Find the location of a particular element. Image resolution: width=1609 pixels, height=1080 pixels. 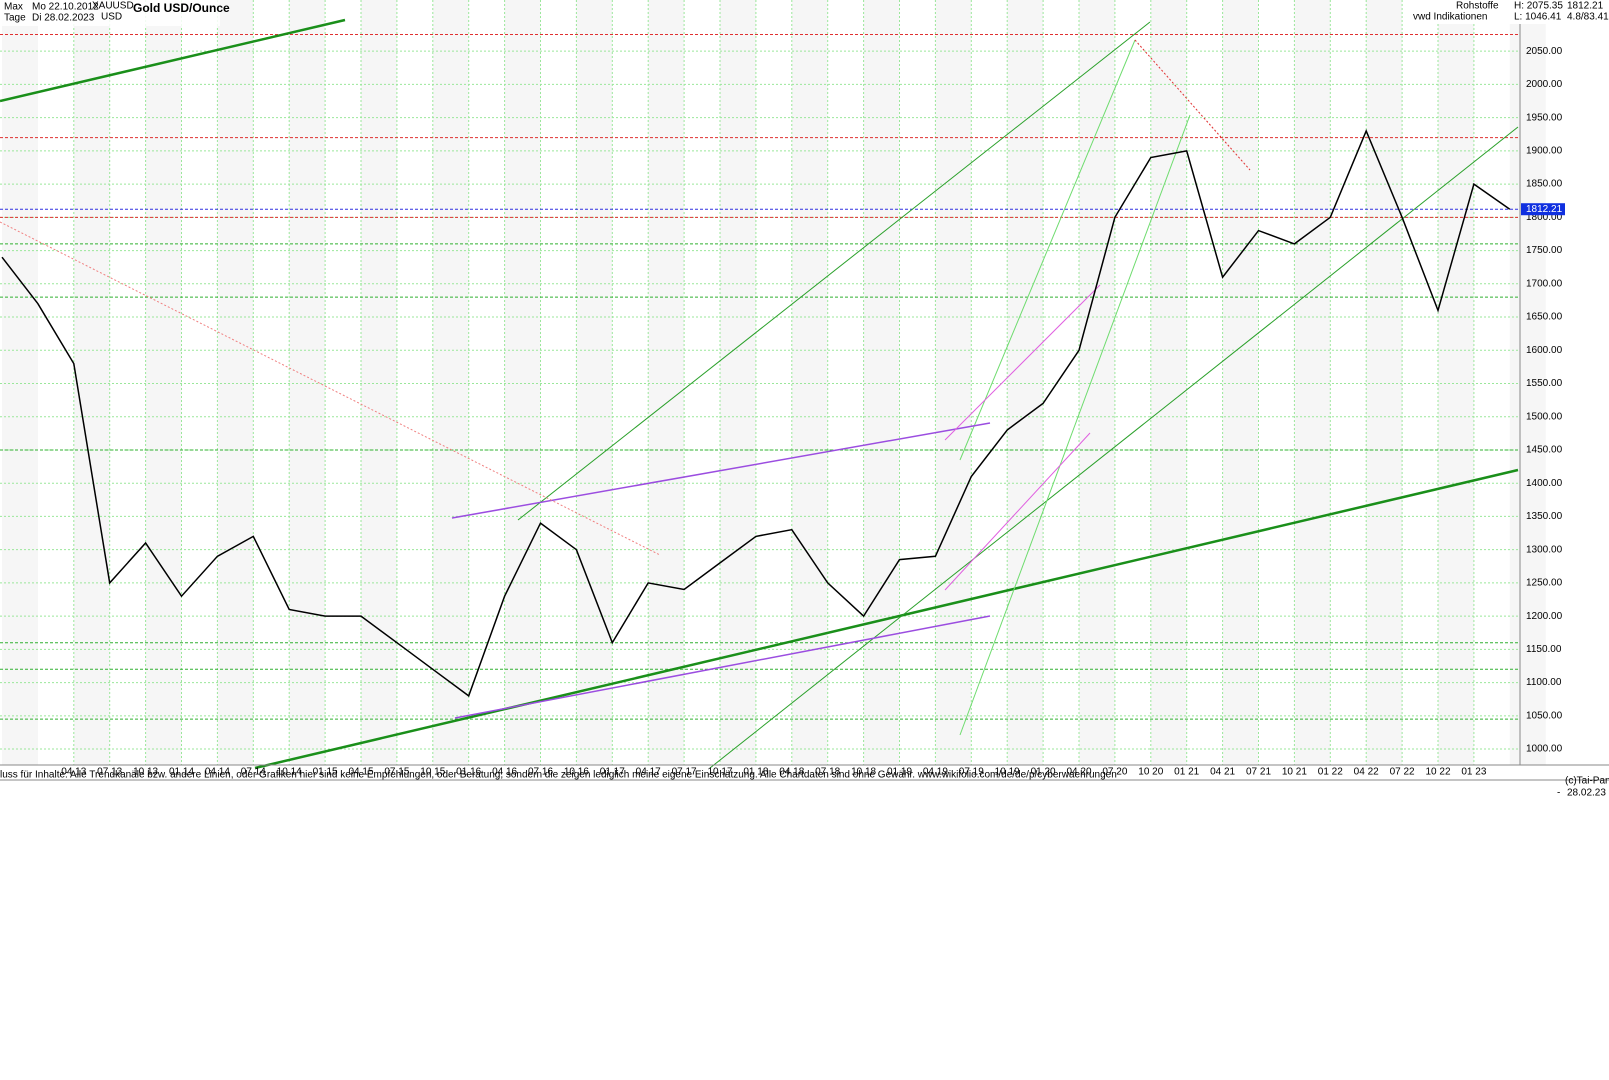

x-tick-label: 01 19 is located at coordinates (899, 772).